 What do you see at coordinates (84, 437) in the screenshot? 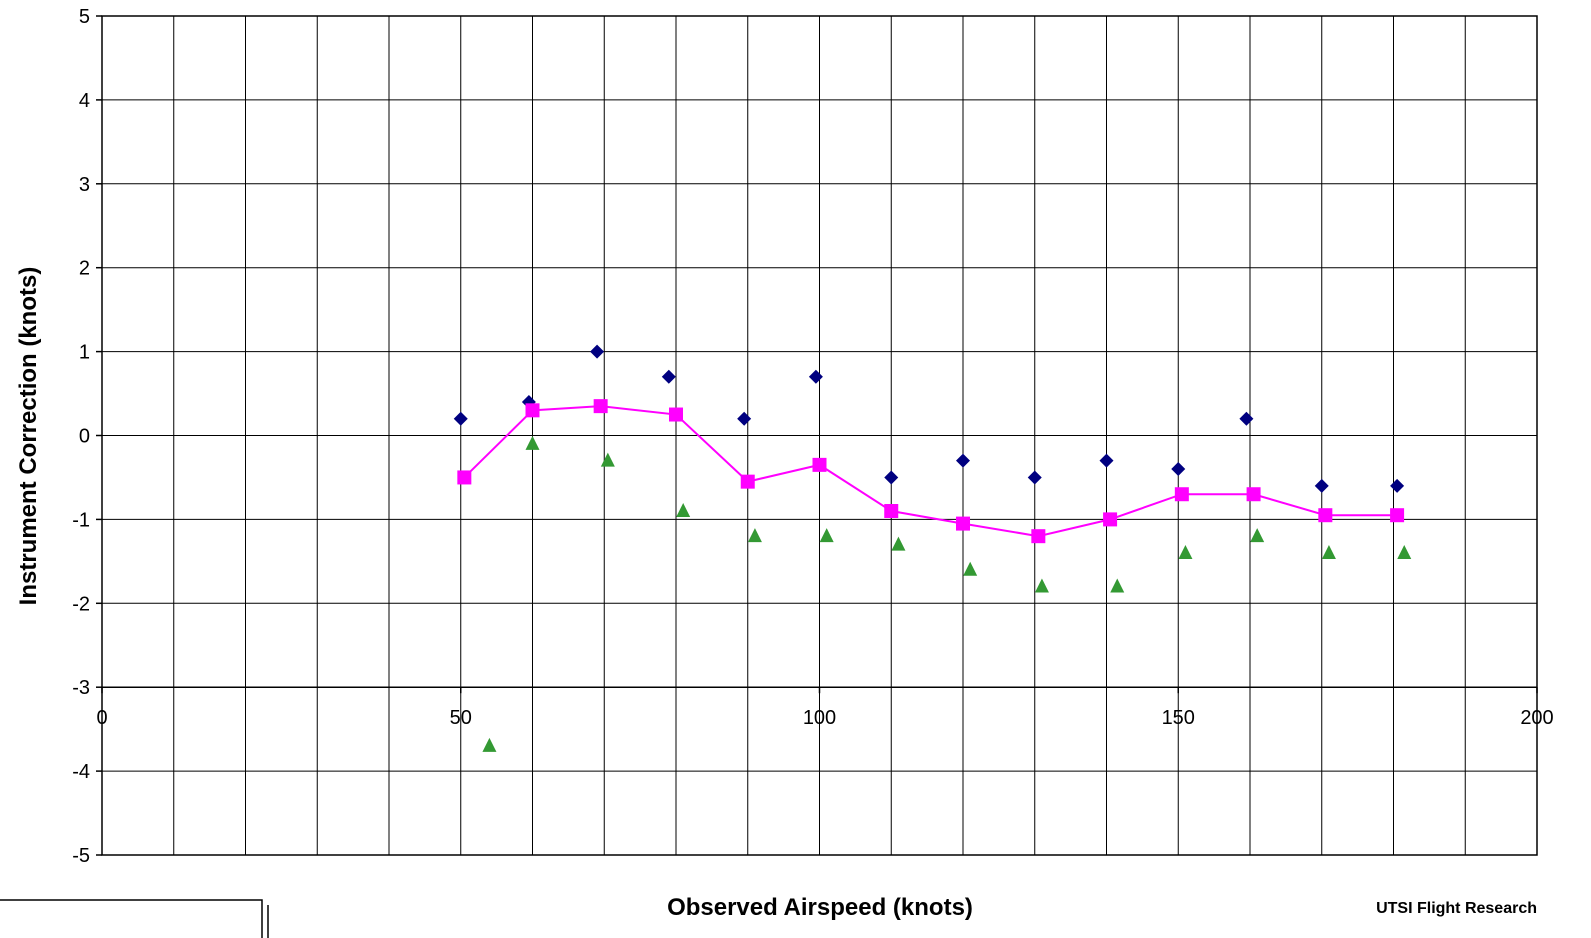
I see `y-tick-label: 0` at bounding box center [84, 437].